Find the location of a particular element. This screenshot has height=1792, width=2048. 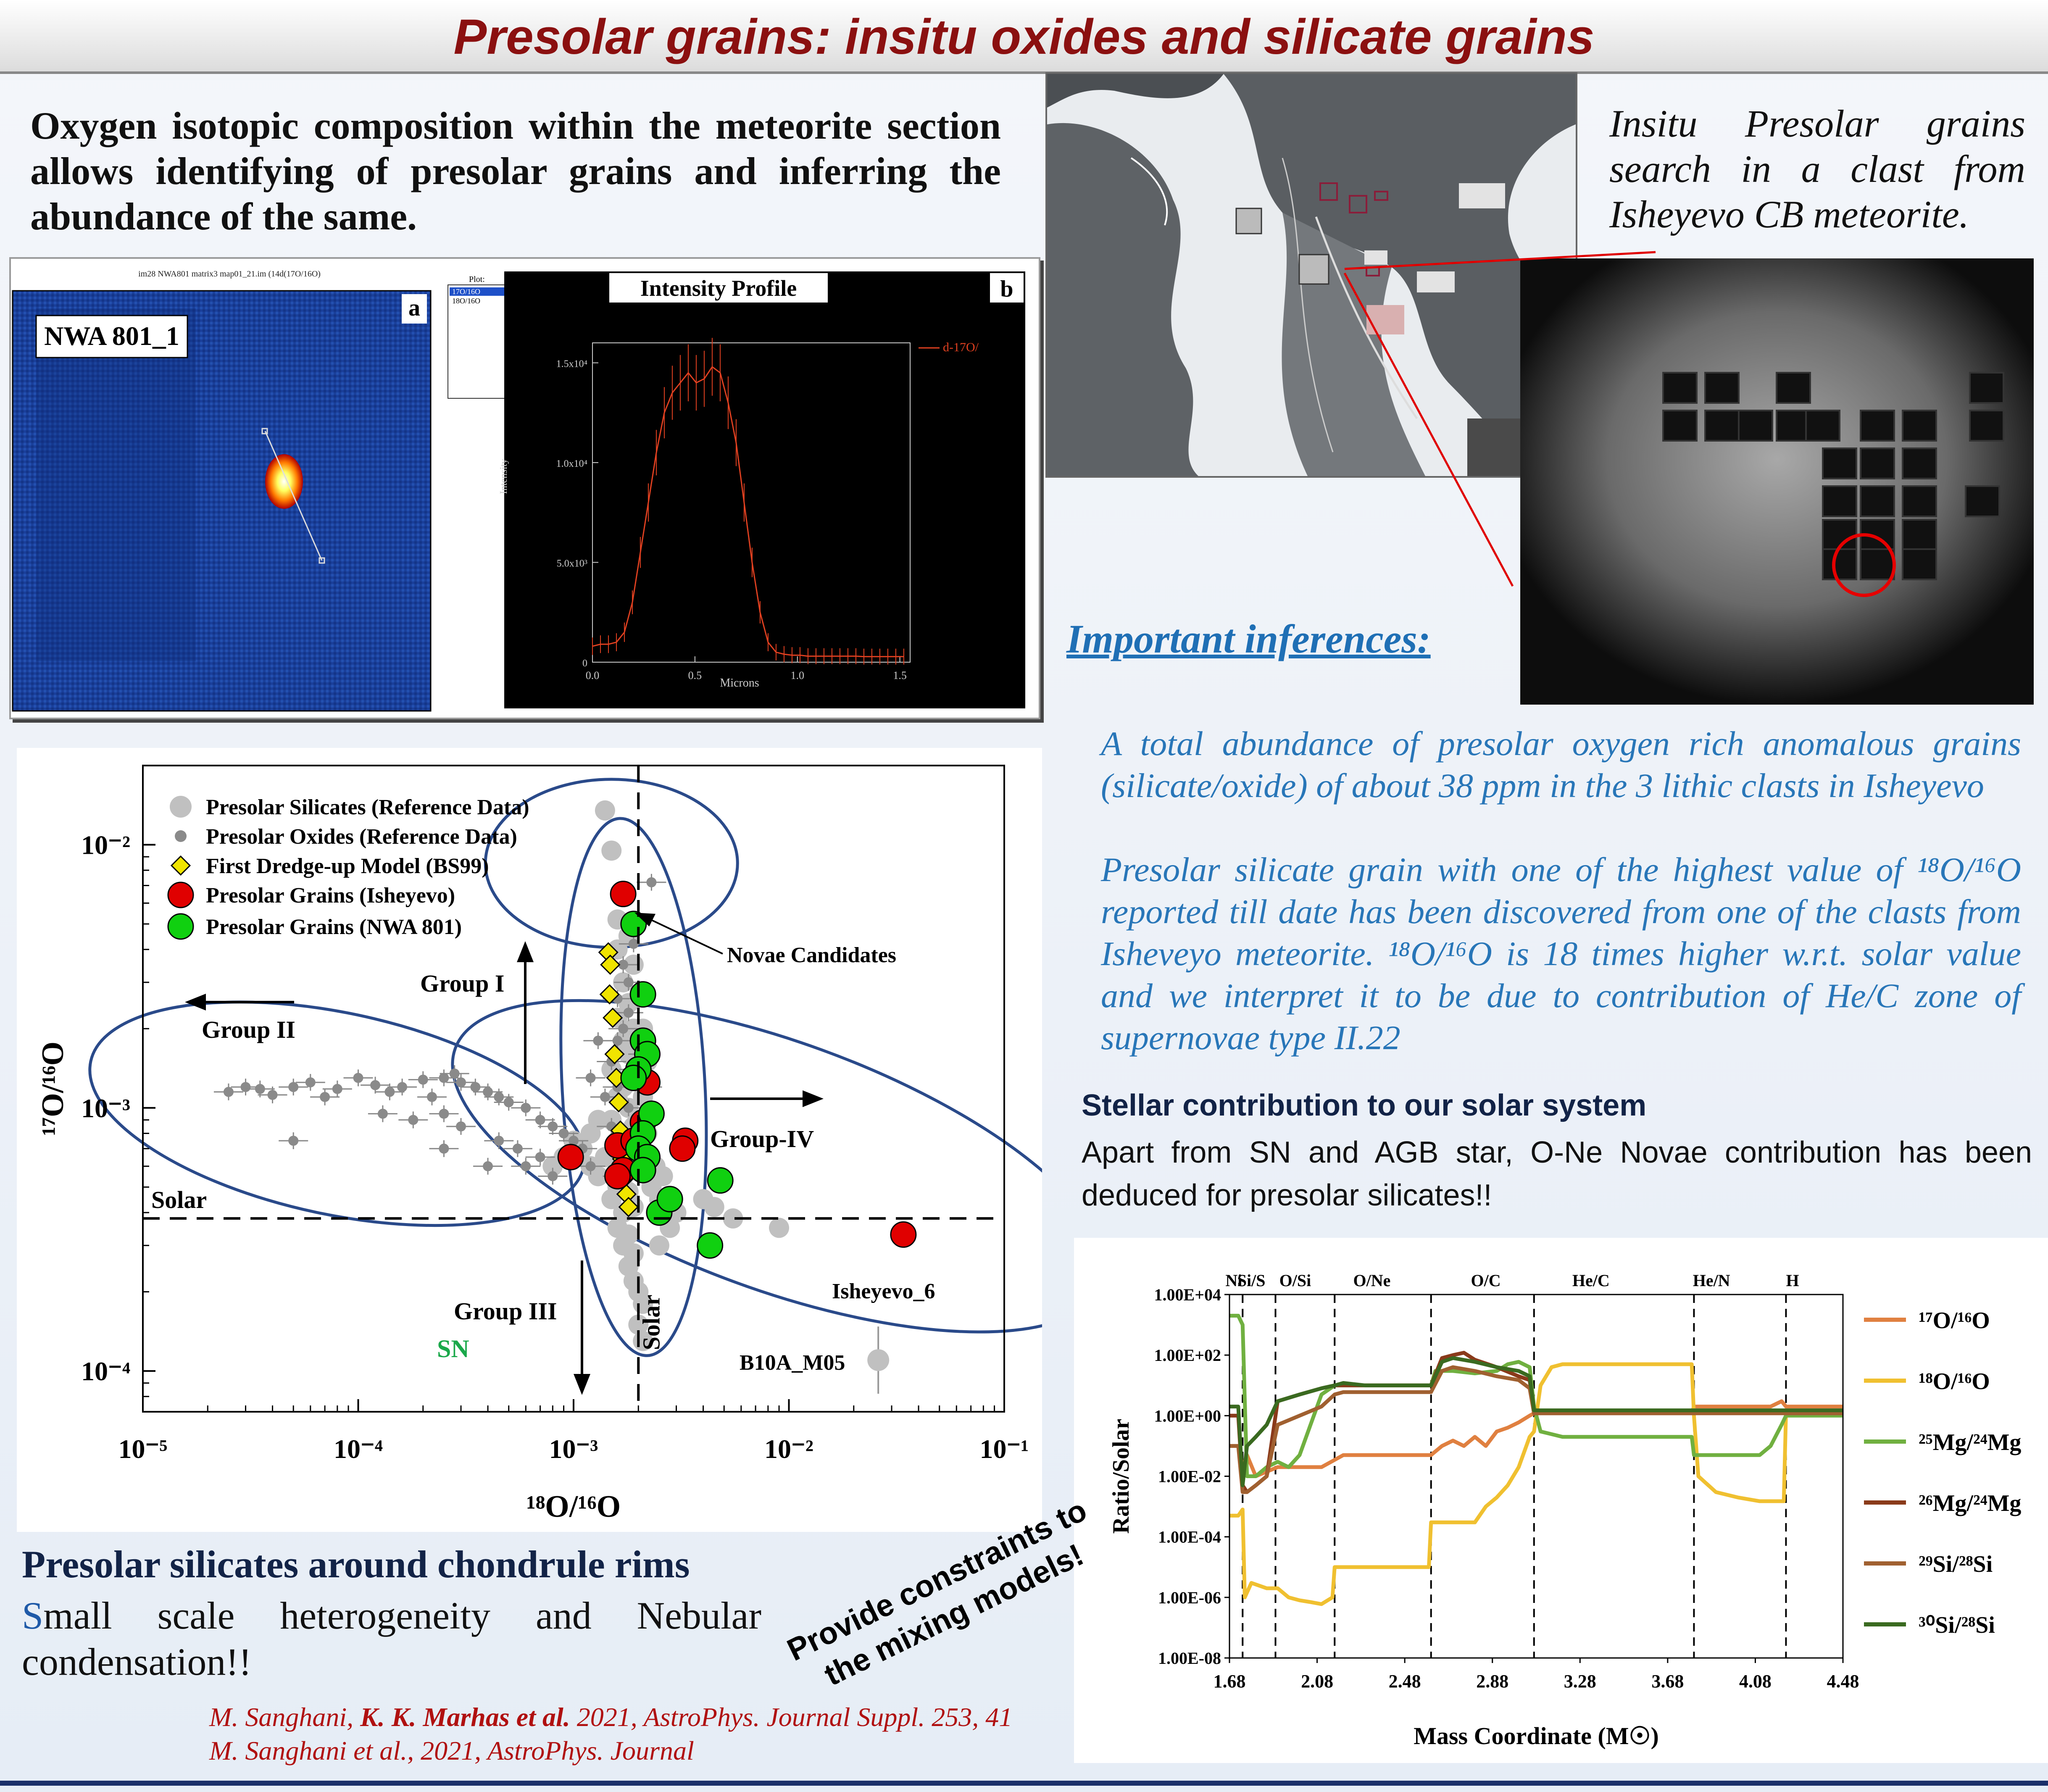

model-ytick: 1.00E-08 is located at coordinates (1189, 1659).